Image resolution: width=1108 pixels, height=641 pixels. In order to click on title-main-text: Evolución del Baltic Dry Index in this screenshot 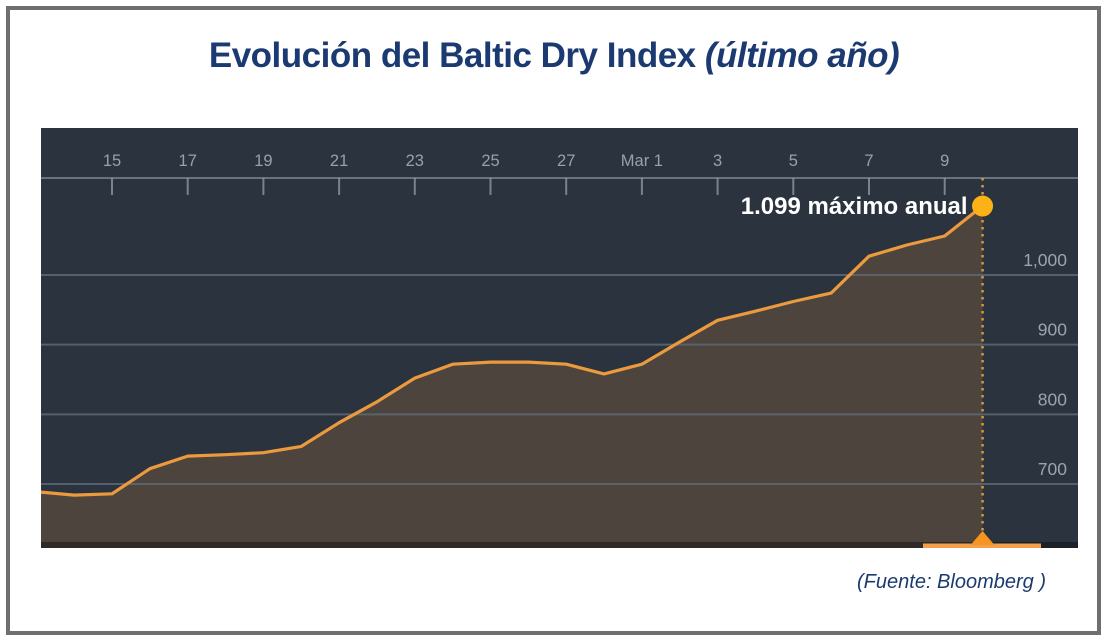, I will do `click(456, 55)`.